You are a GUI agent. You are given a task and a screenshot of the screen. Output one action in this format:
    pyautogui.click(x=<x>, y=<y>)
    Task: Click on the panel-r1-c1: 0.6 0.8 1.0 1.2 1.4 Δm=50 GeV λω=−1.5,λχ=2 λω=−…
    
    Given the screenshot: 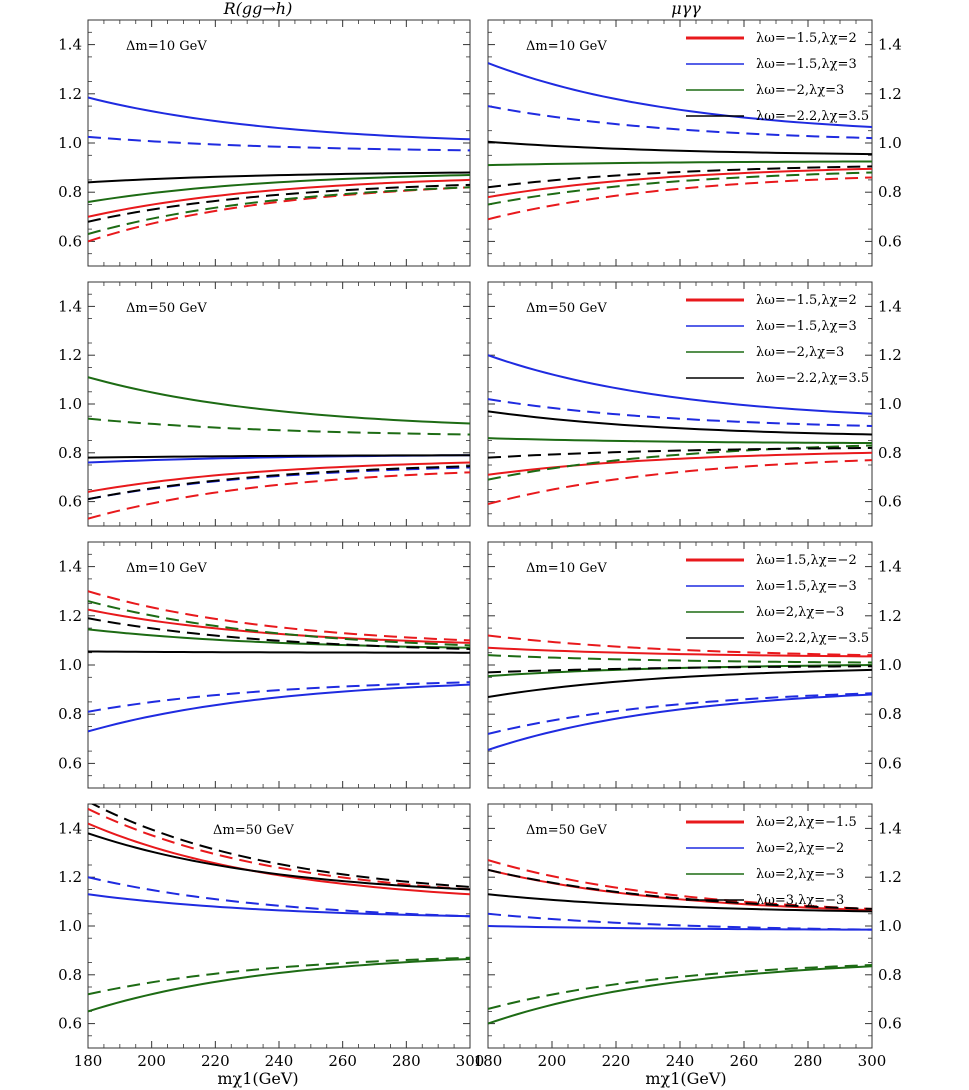 What is the action you would take?
    pyautogui.click(x=694, y=404)
    